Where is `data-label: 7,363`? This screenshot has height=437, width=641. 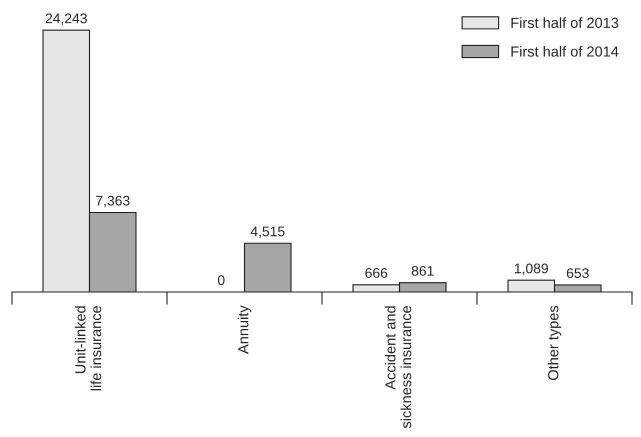 data-label: 7,363 is located at coordinates (113, 202).